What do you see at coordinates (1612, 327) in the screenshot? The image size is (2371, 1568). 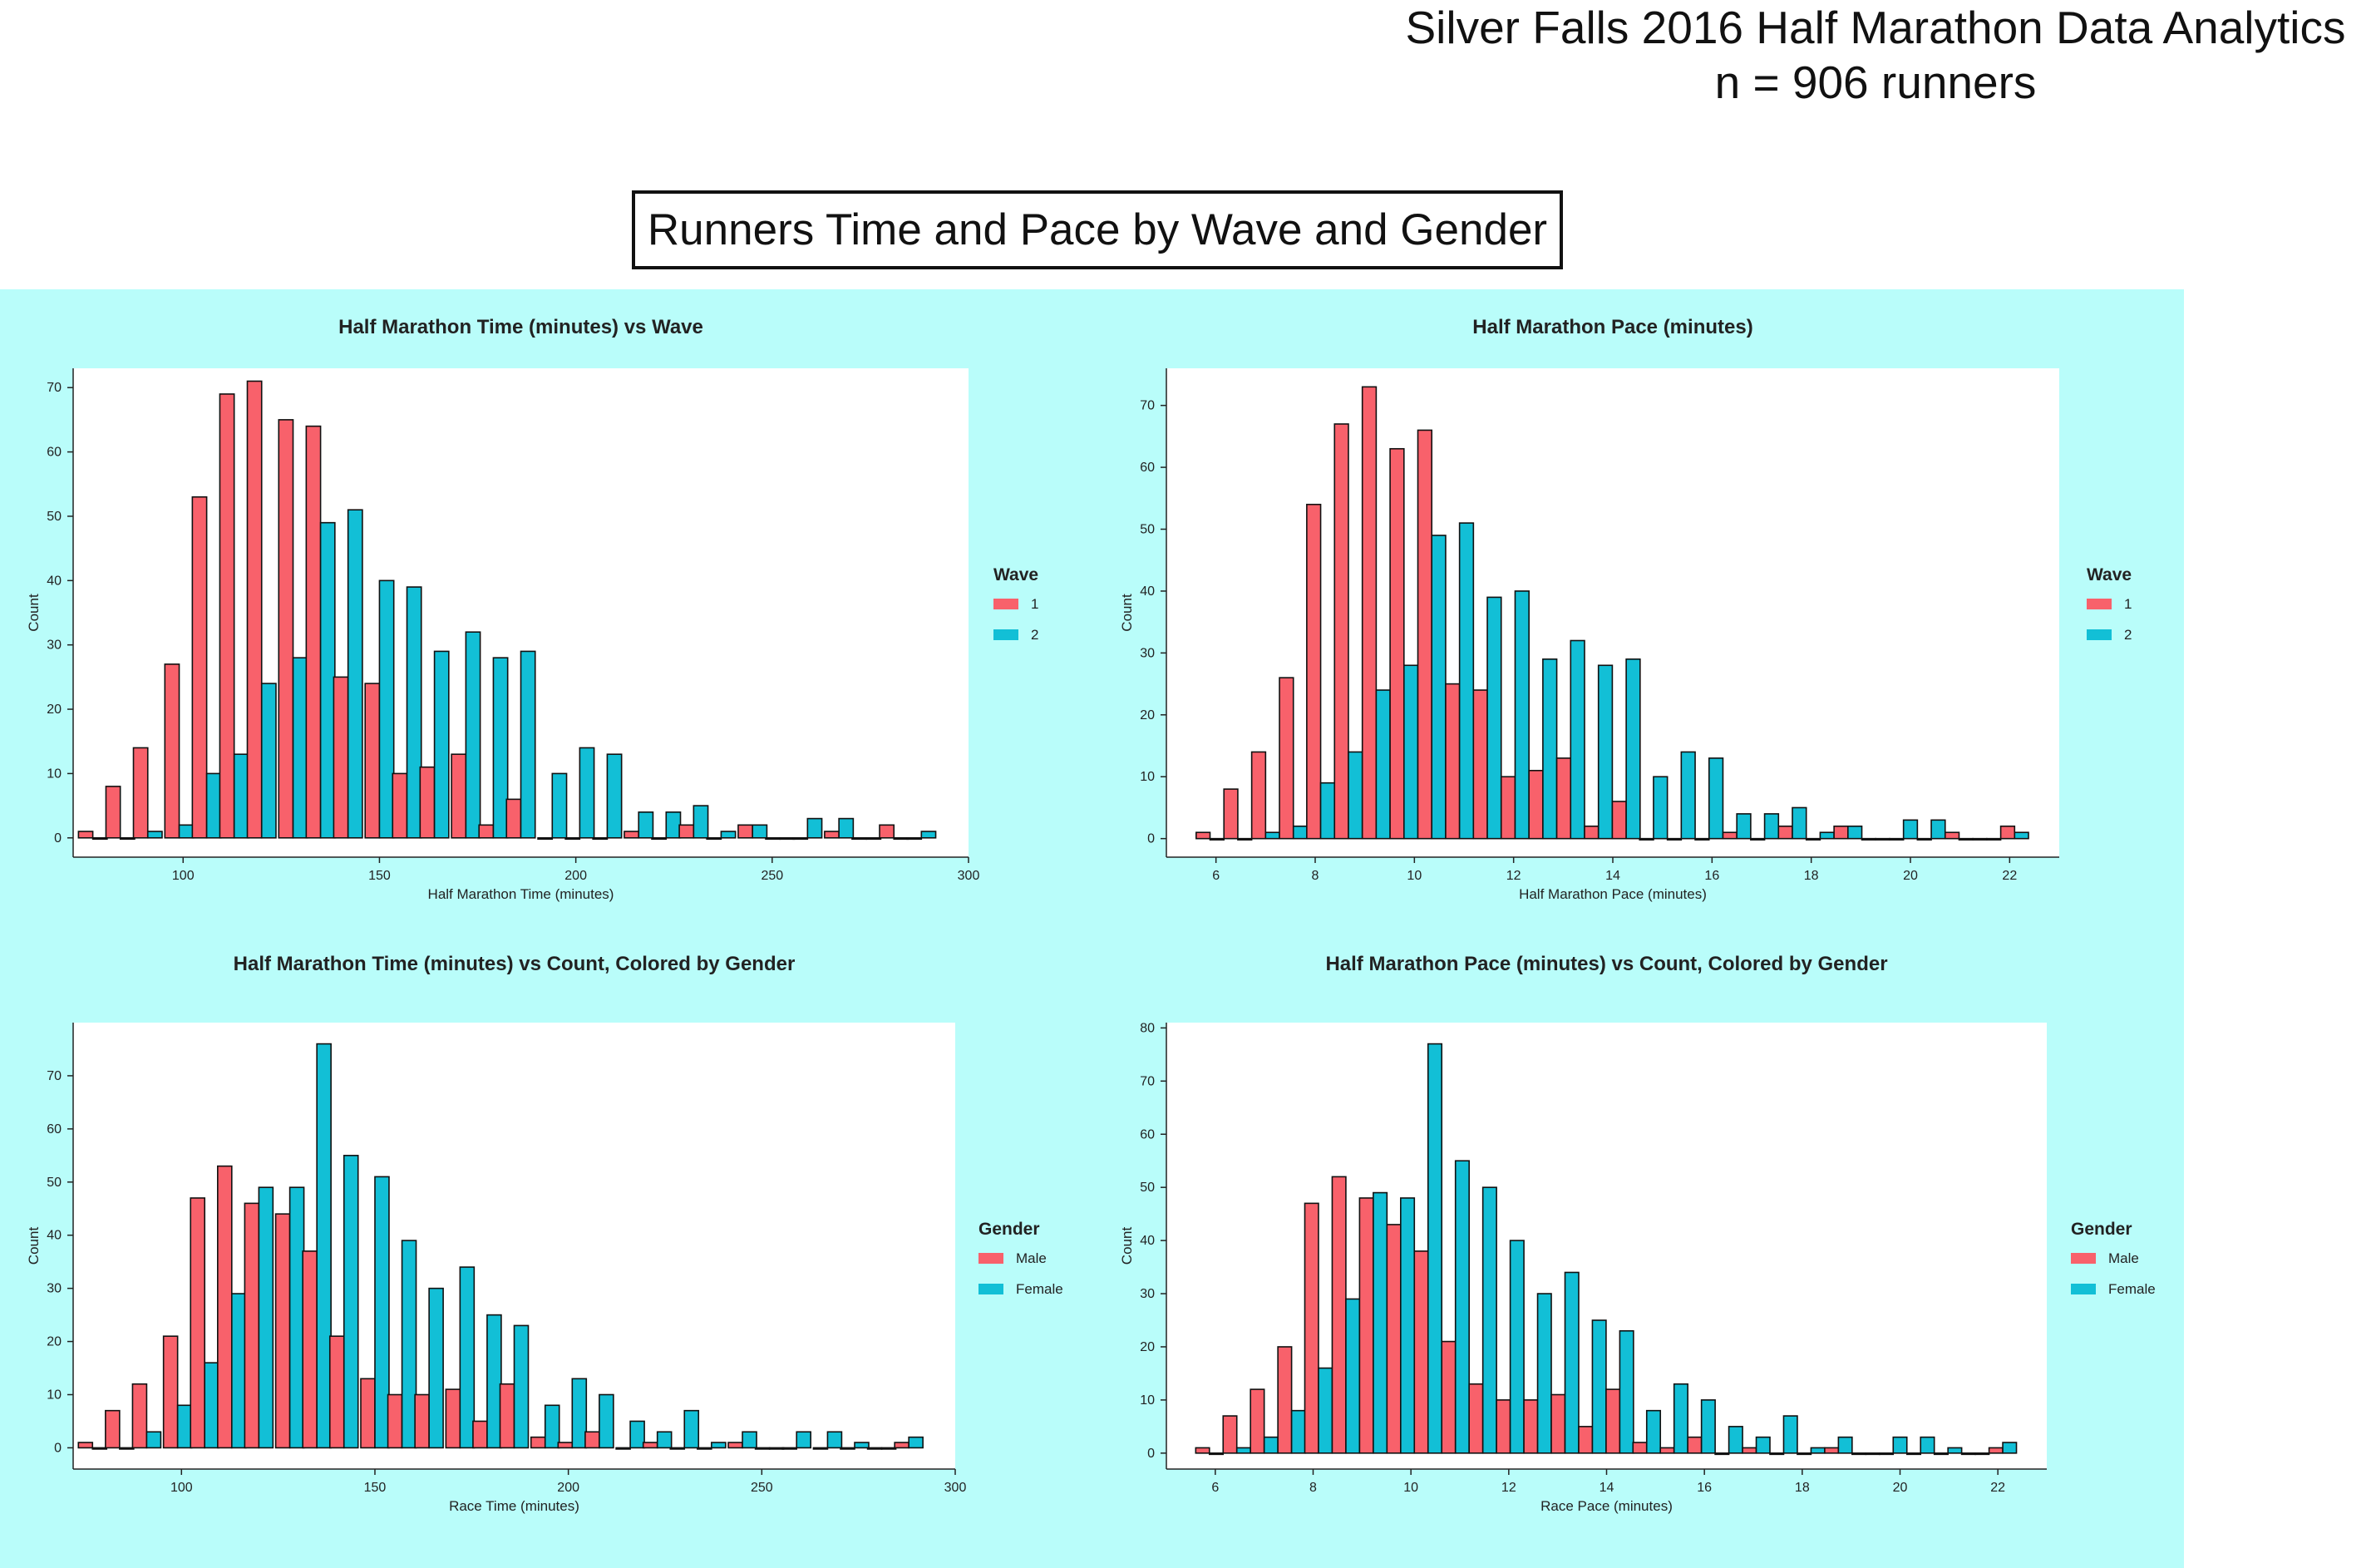 I see `chart-title: Half Marathon Pace (minutes)` at bounding box center [1612, 327].